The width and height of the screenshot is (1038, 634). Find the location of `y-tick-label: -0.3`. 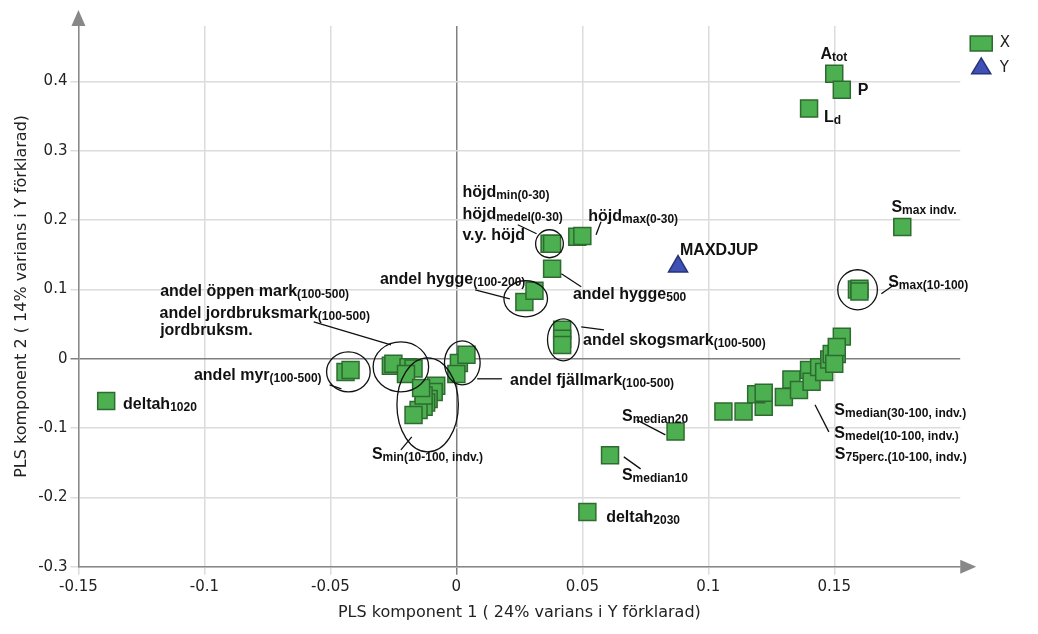

y-tick-label: -0.3 is located at coordinates (53, 565).